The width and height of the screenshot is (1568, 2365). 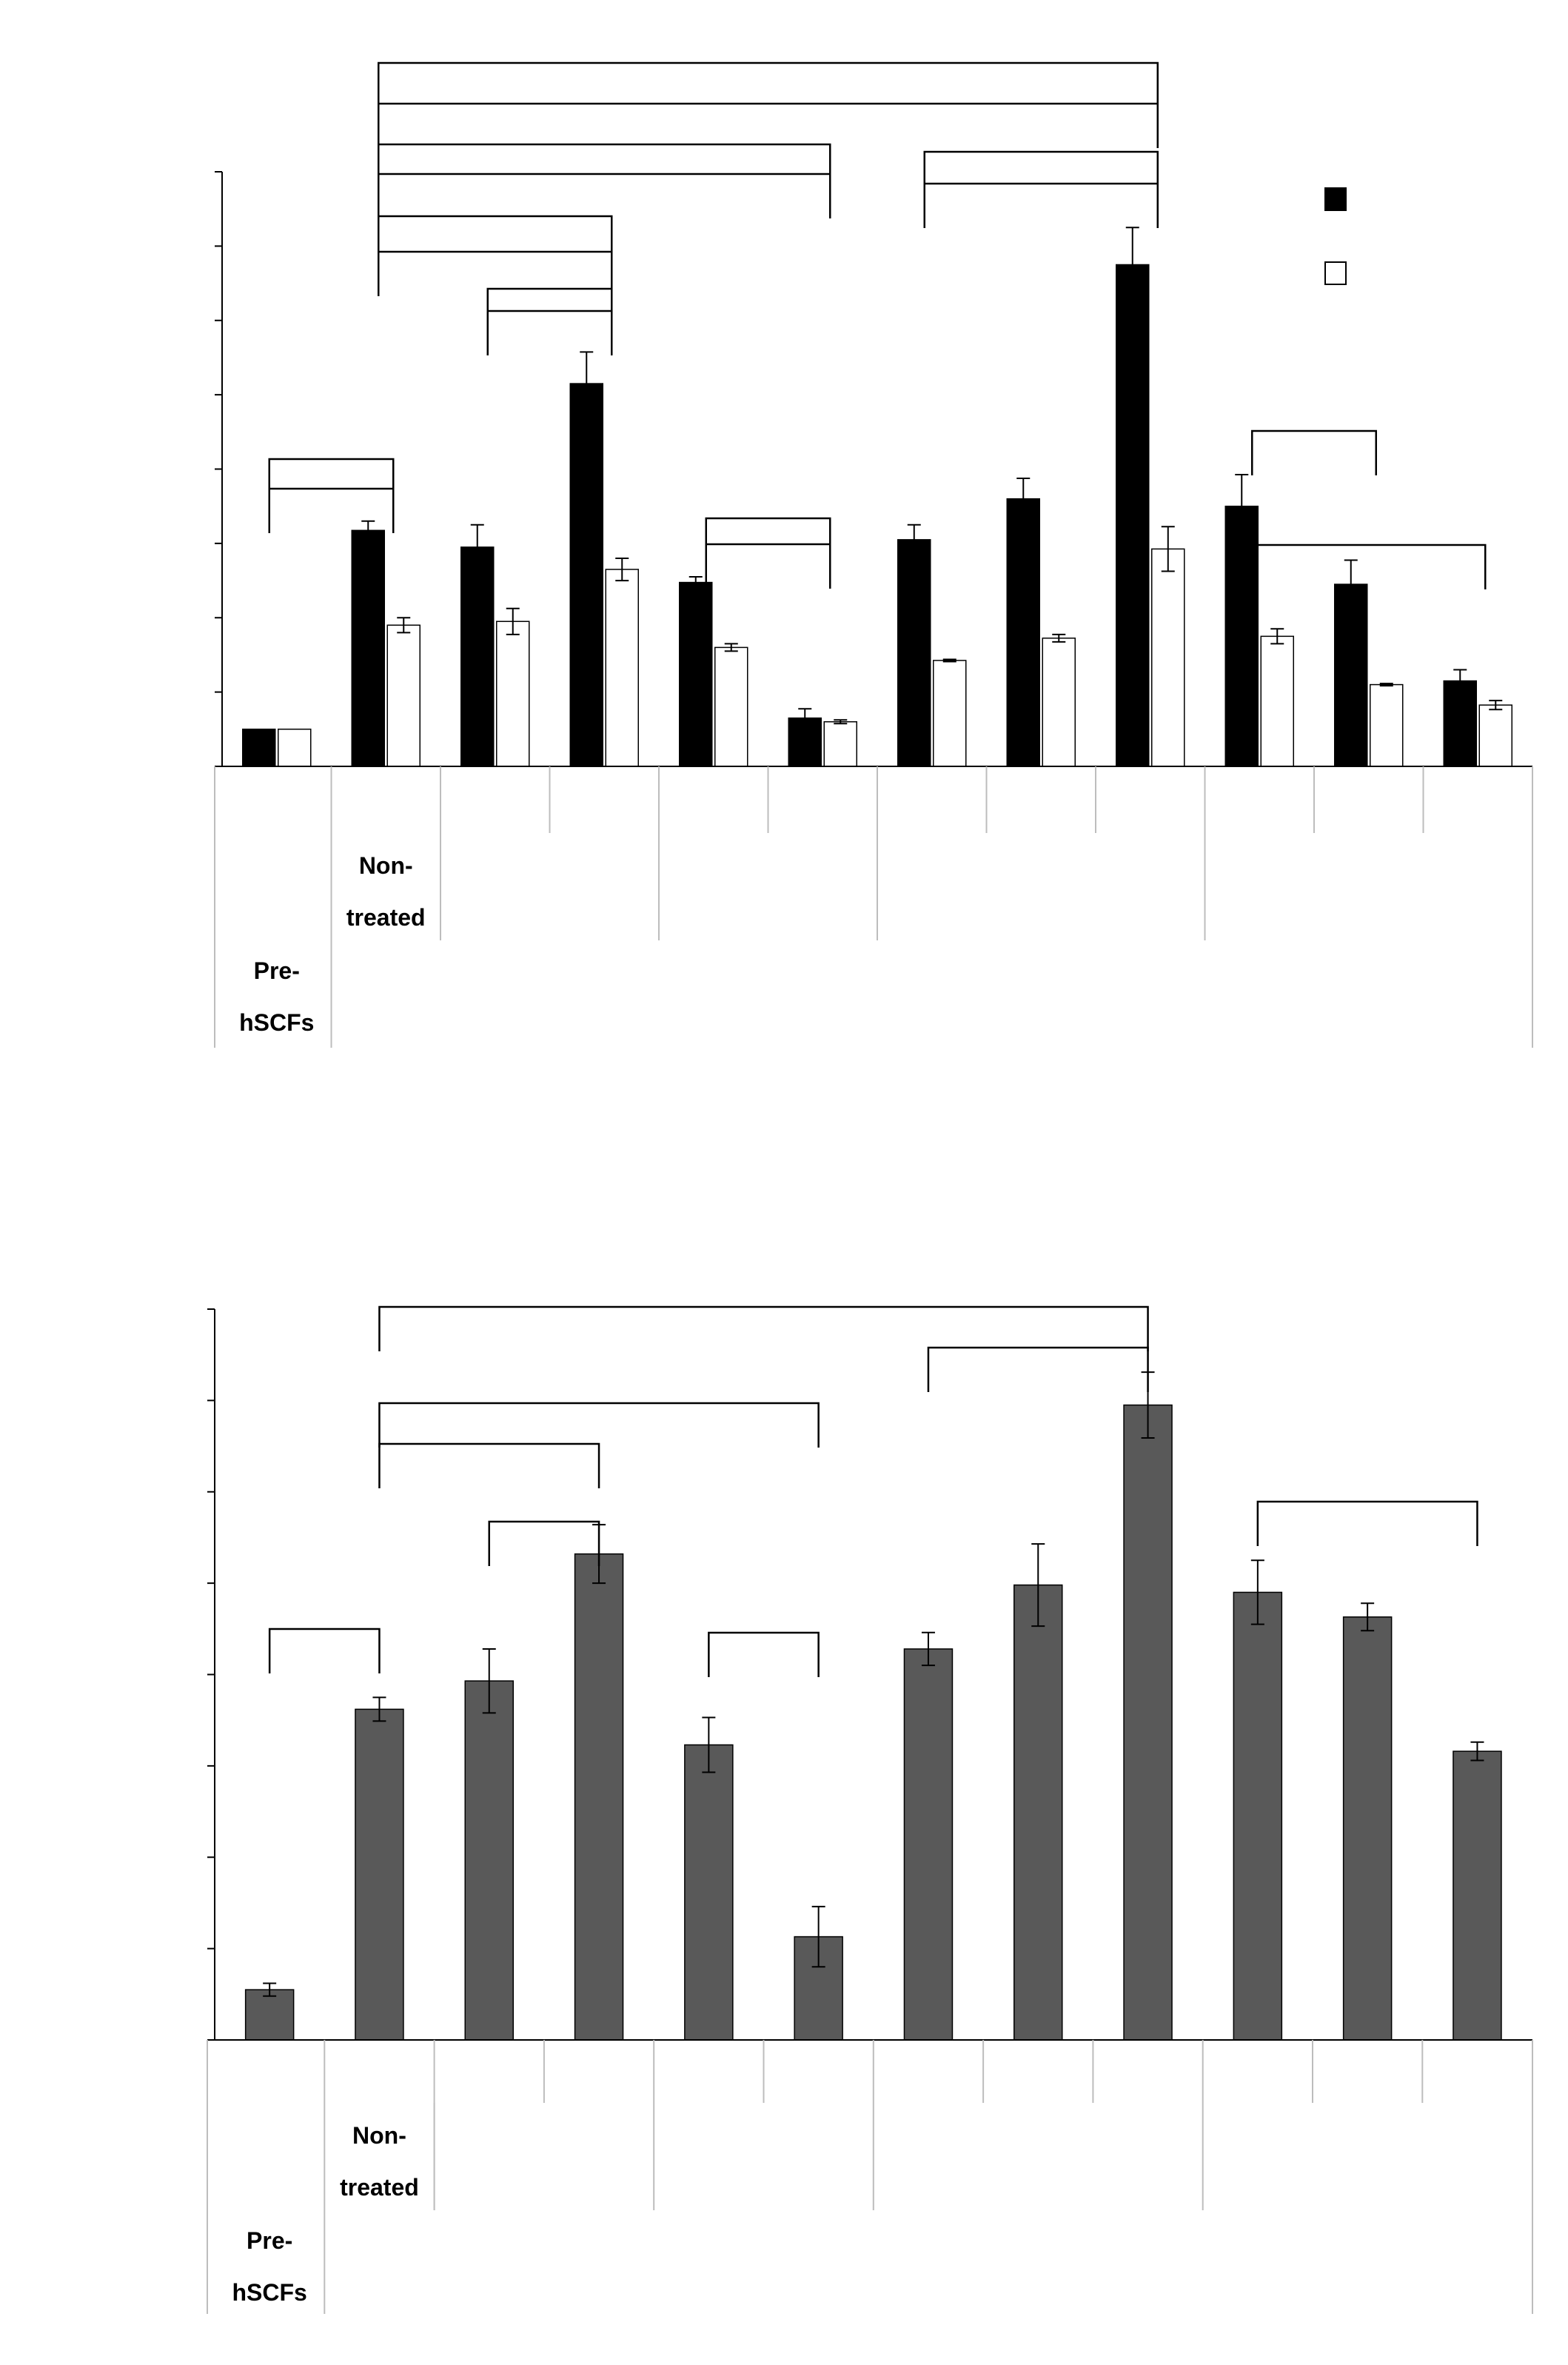 I want to click on legend-swatch-adipoq, so click(x=1335, y=273).